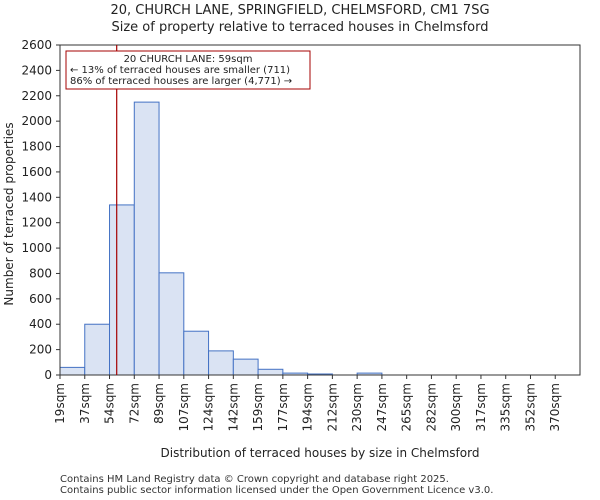 The height and width of the screenshot is (500, 600). Describe the element at coordinates (40, 324) in the screenshot. I see `y-tick-label: 400` at that location.